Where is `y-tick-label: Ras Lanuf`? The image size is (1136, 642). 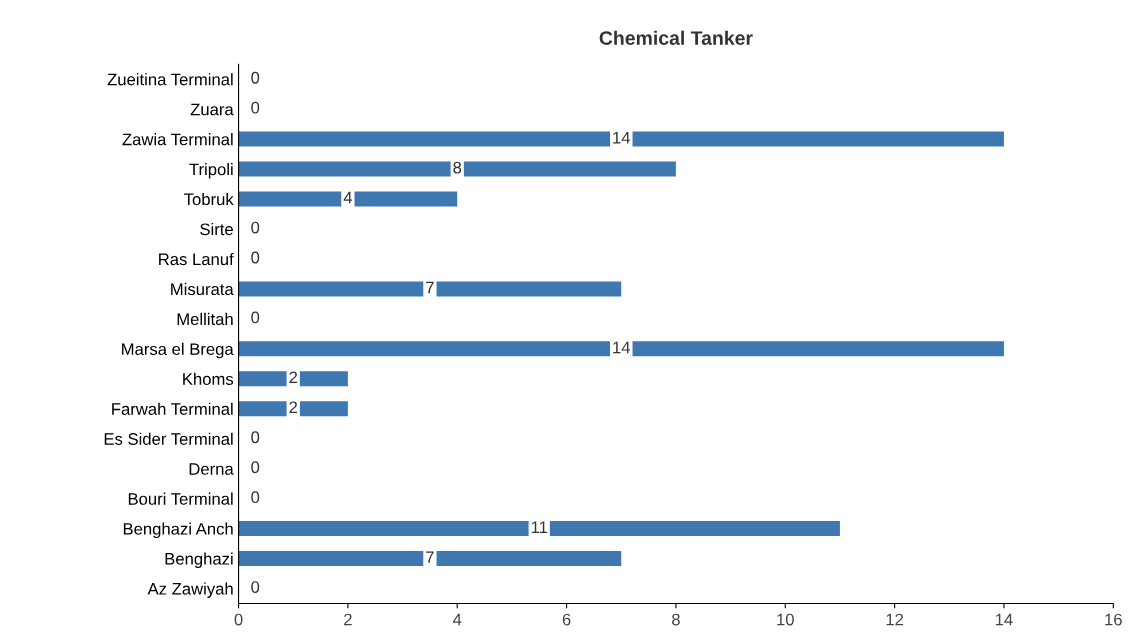
y-tick-label: Ras Lanuf is located at coordinates (196, 259).